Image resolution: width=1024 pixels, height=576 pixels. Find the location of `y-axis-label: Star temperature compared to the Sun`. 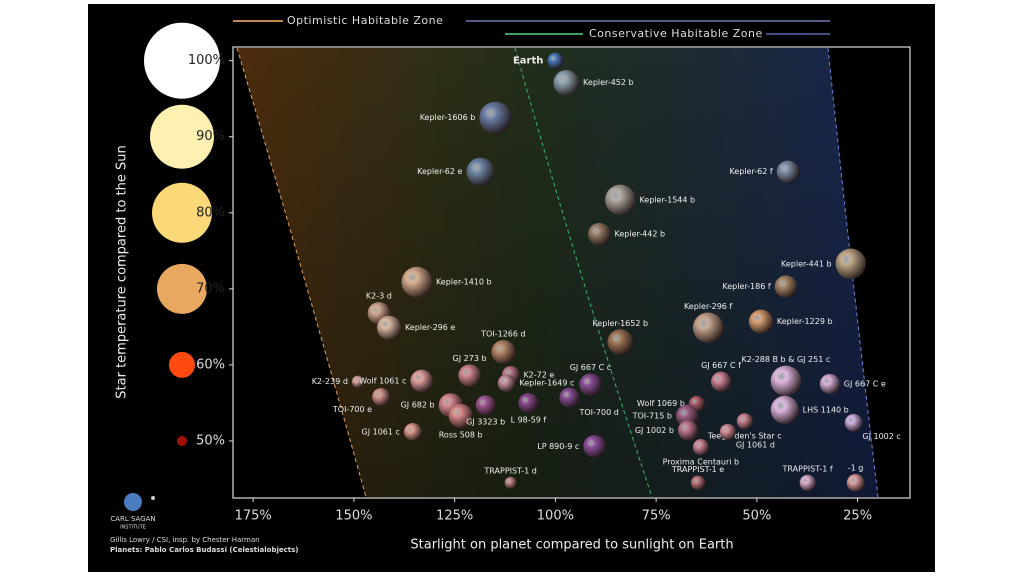

y-axis-label: Star temperature compared to the Sun is located at coordinates (122, 271).